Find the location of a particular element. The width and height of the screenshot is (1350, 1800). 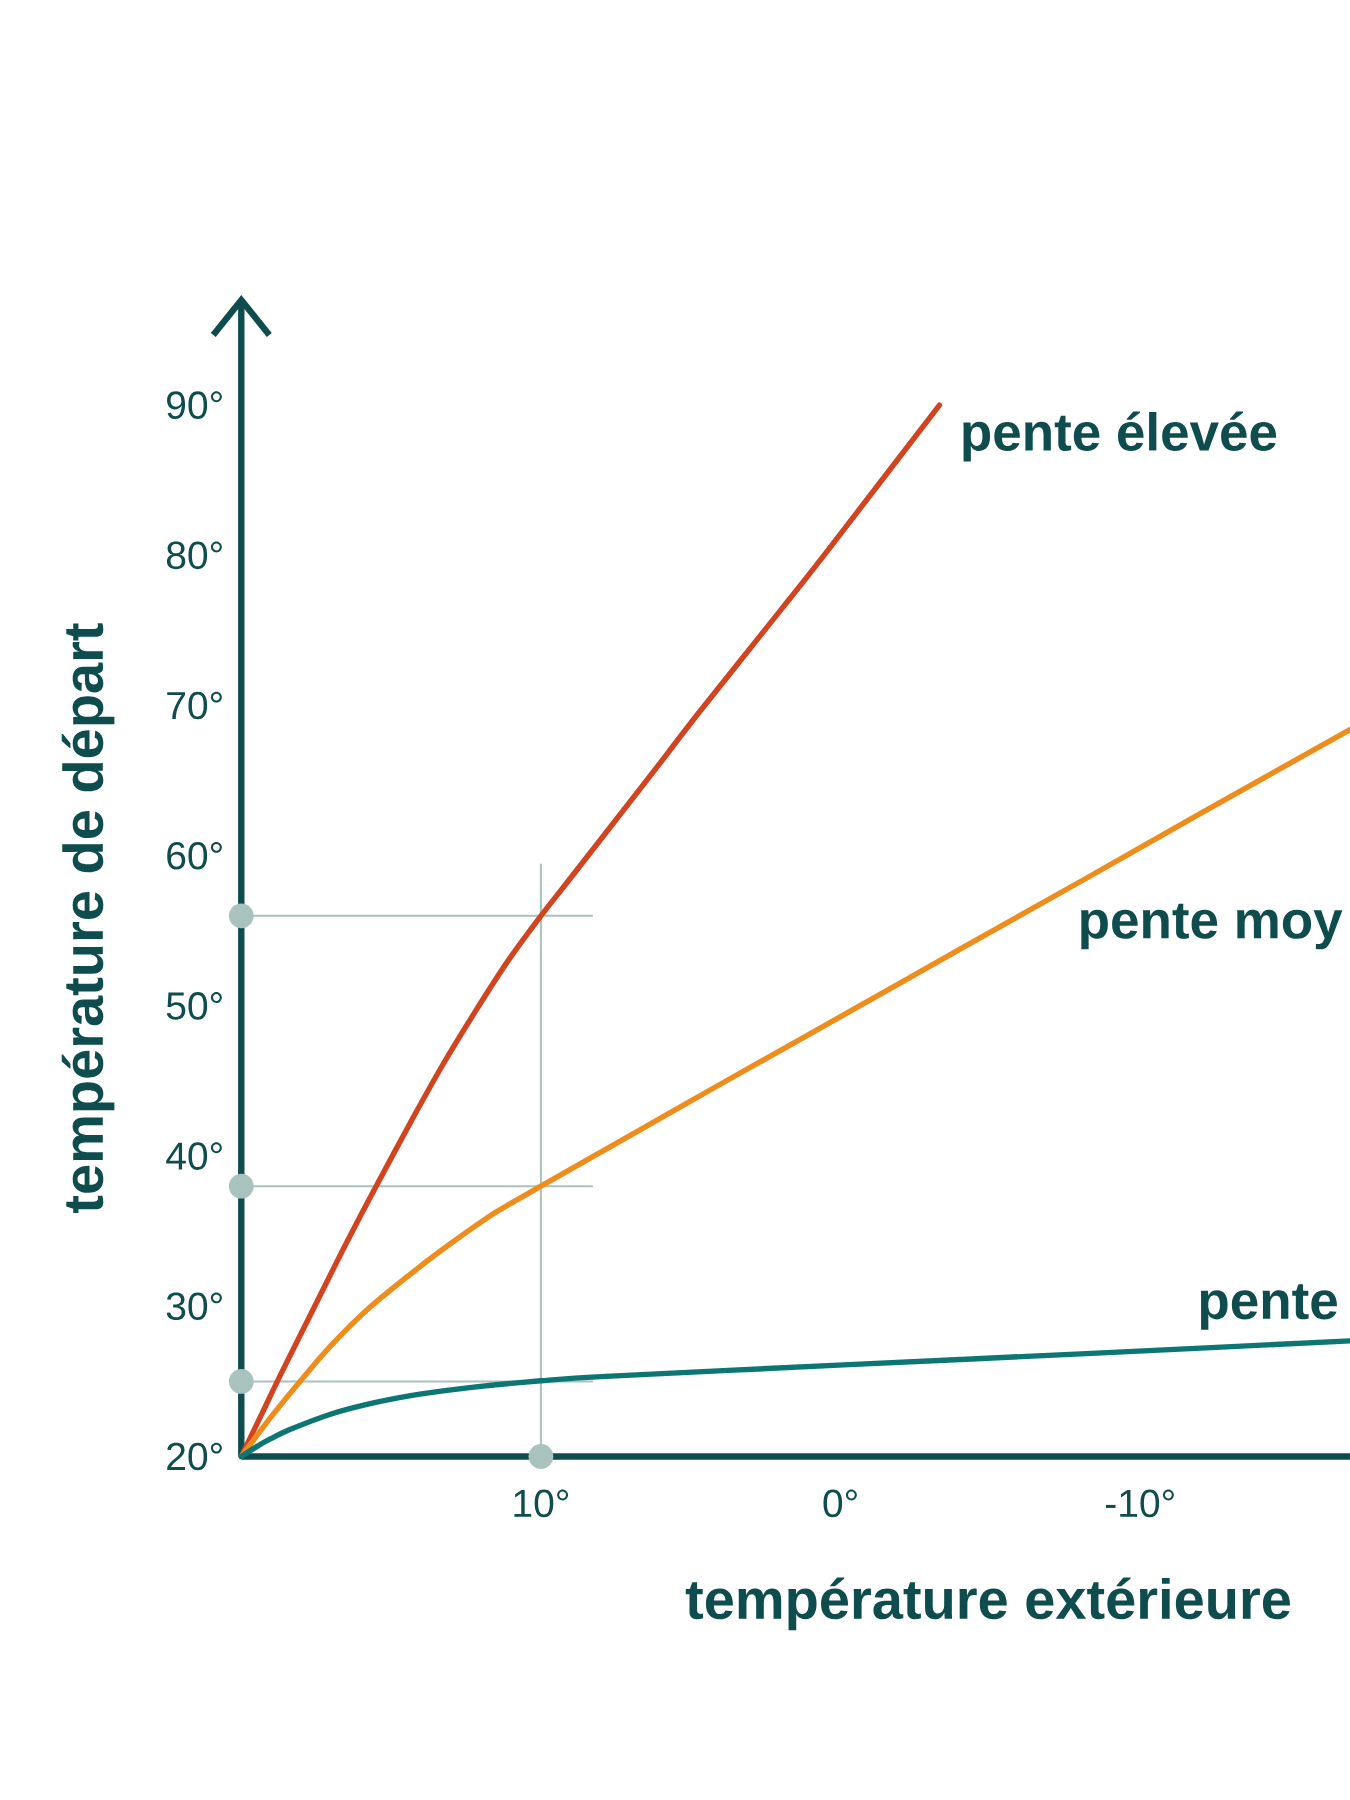

series-label: pente élevée is located at coordinates (1120, 436).